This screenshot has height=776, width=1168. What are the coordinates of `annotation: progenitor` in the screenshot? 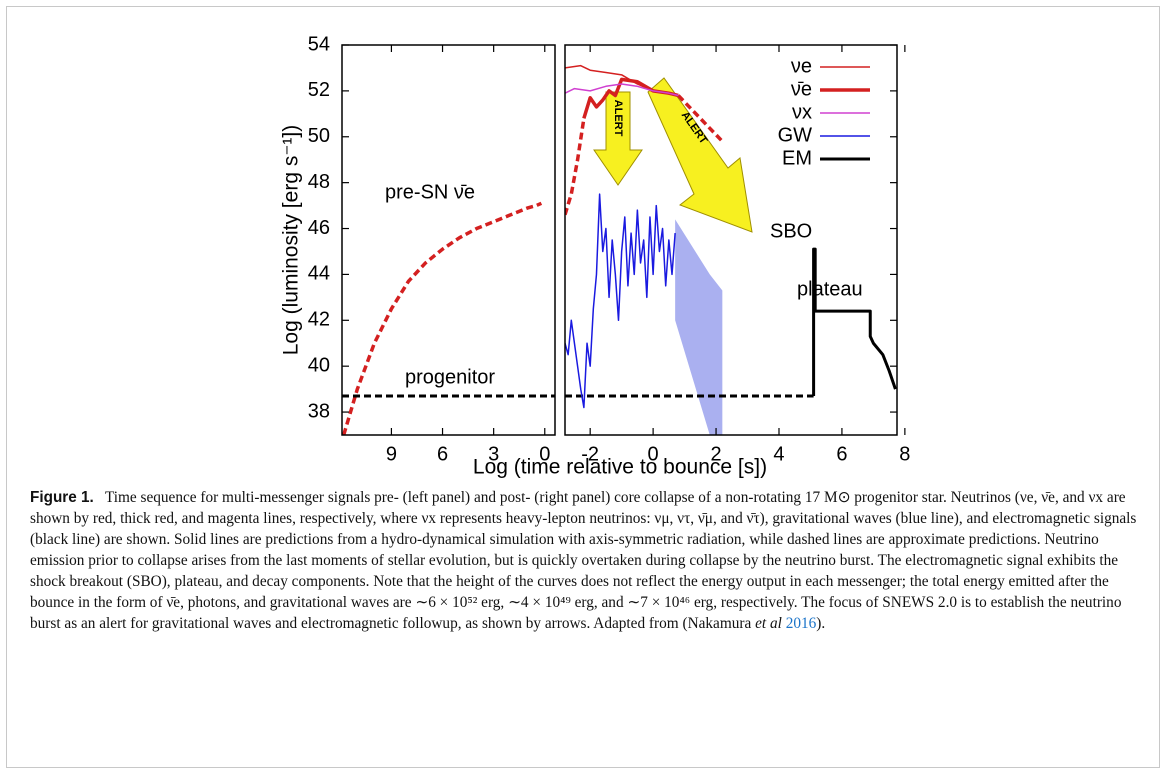 It's located at (450, 377).